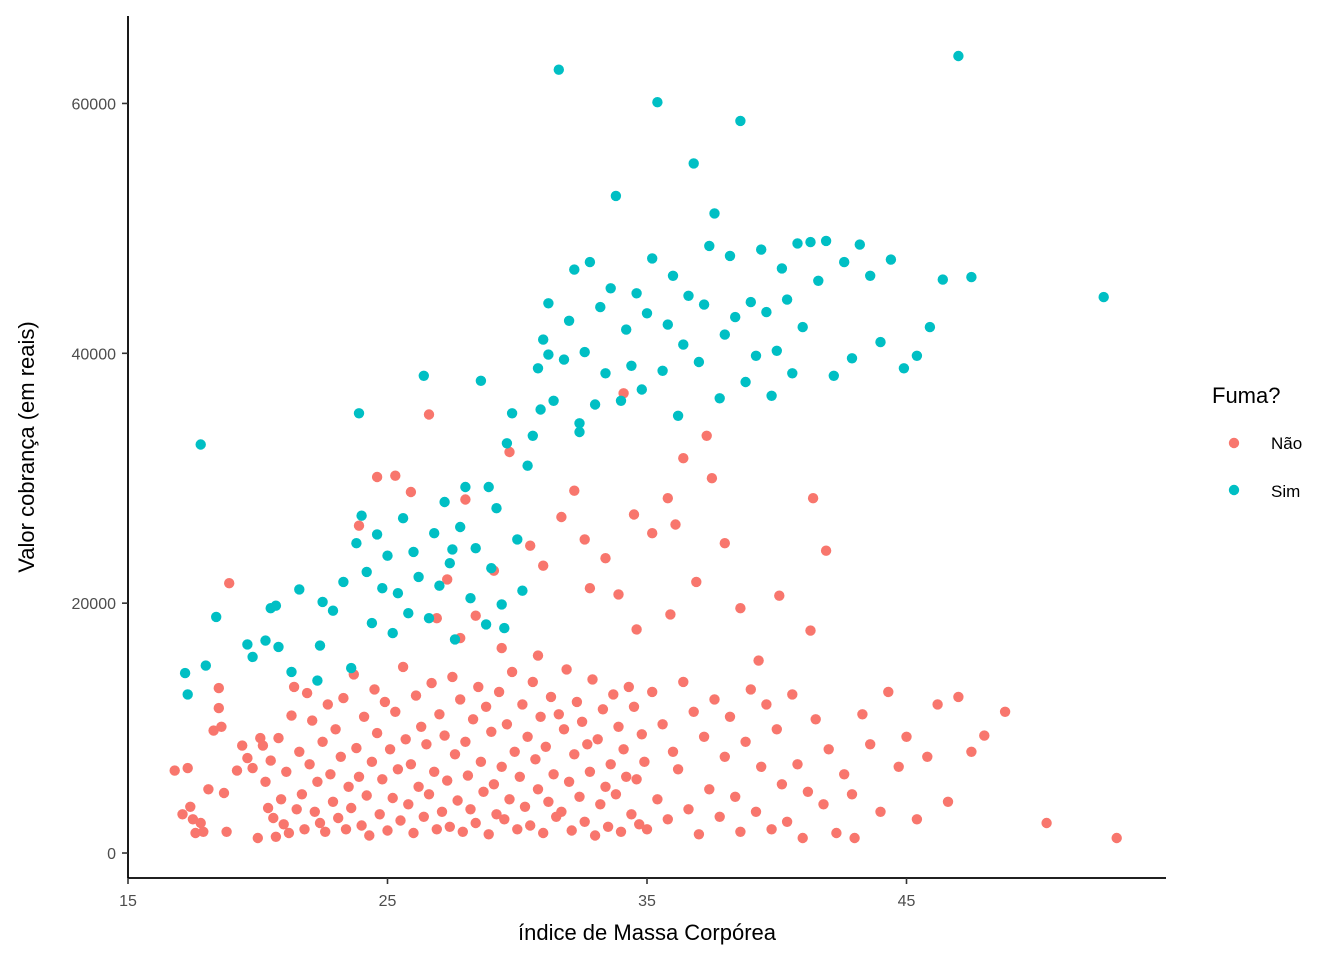 The height and width of the screenshot is (960, 1344). Describe the element at coordinates (1234, 490) in the screenshot. I see `legend-key-sim` at that location.